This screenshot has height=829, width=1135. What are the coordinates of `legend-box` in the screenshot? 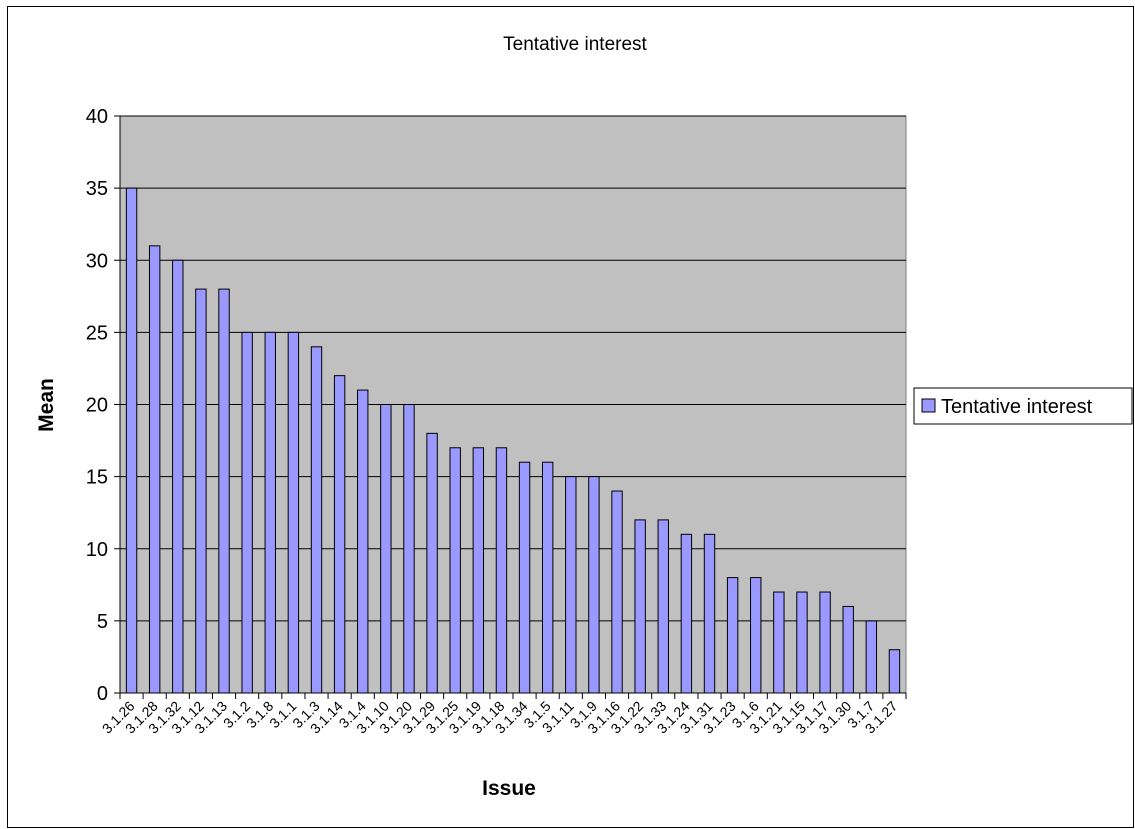 It's located at (1023, 406).